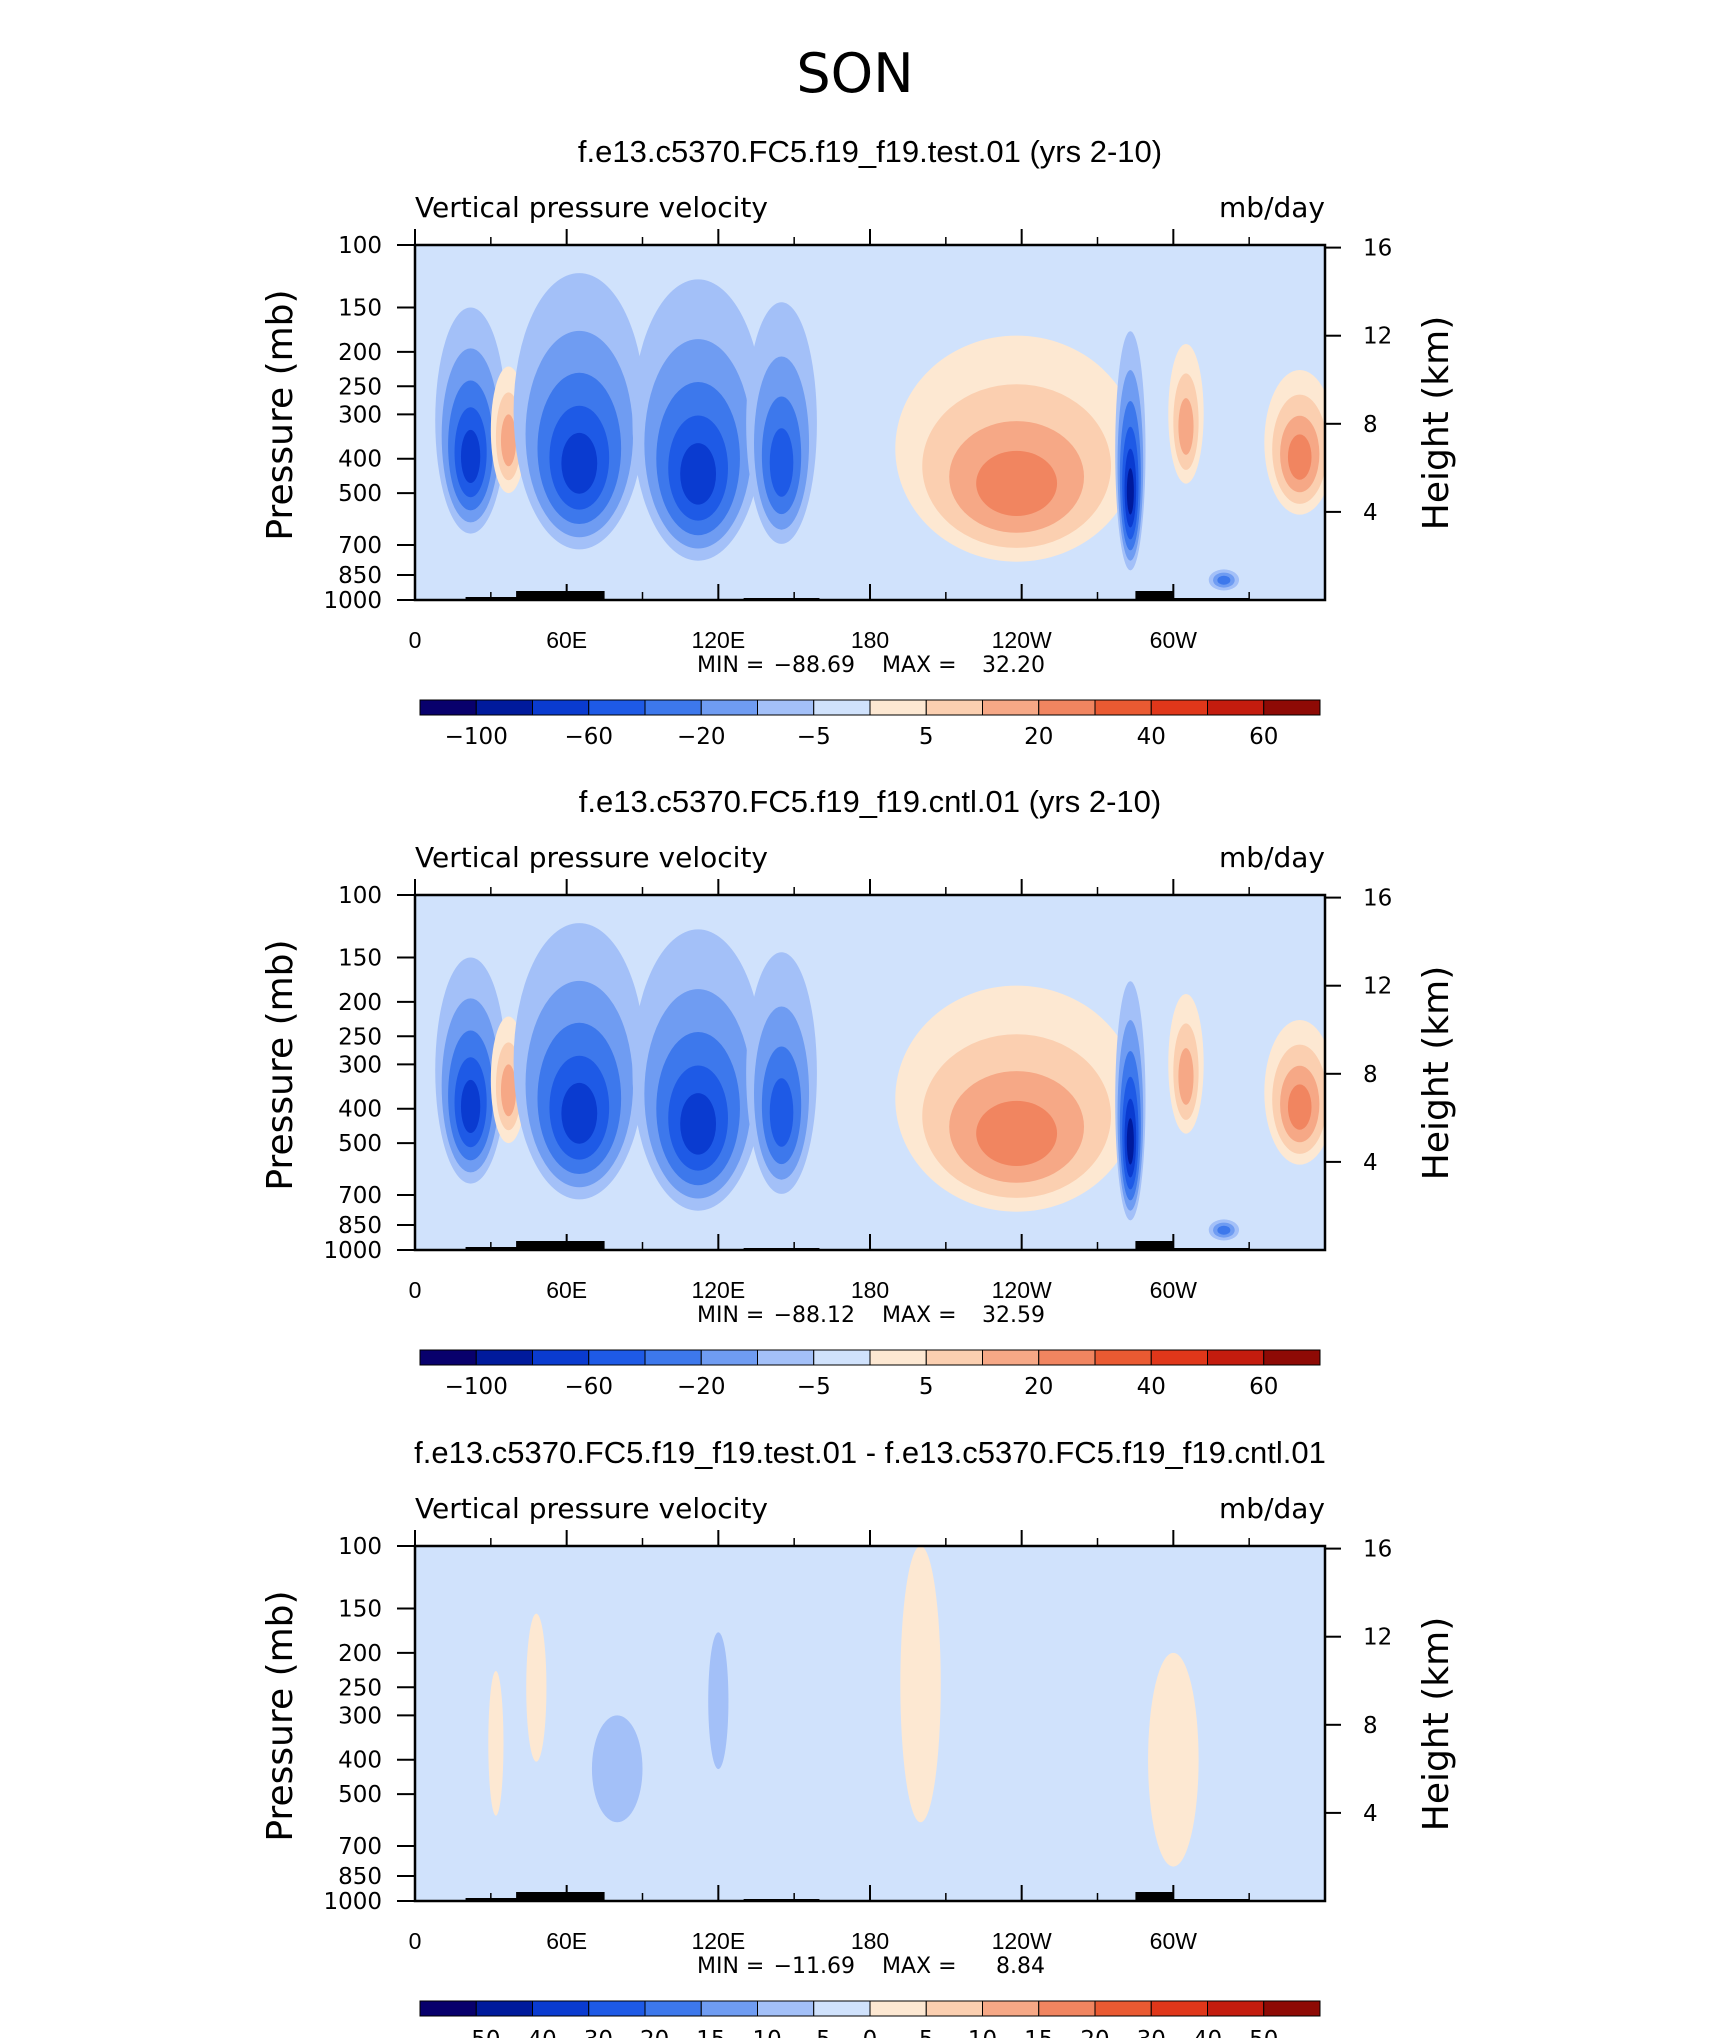  Describe the element at coordinates (1370, 1814) in the screenshot. I see `y2-tick-label: 4` at that location.